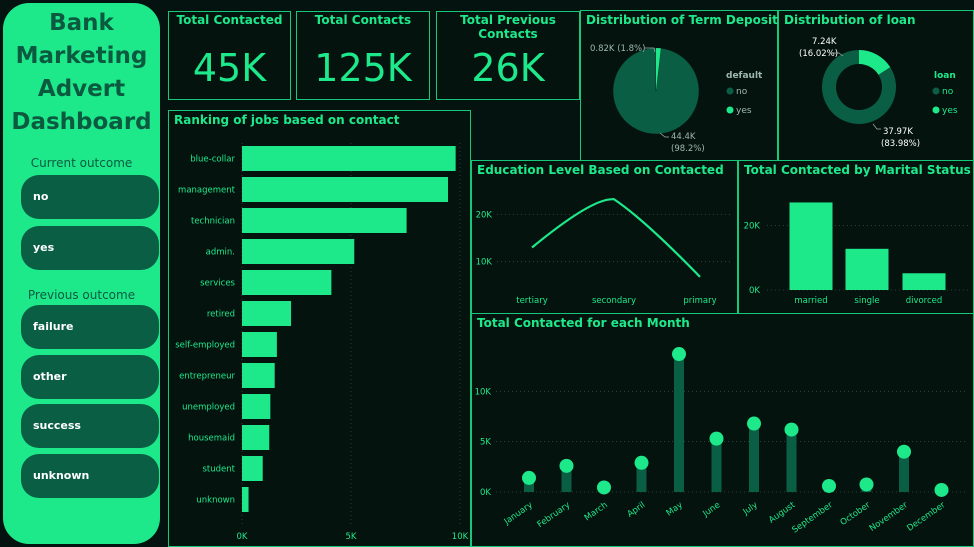 This screenshot has height=547, width=974. I want to click on kpi-label: Total Previous Contacts, so click(508, 27).